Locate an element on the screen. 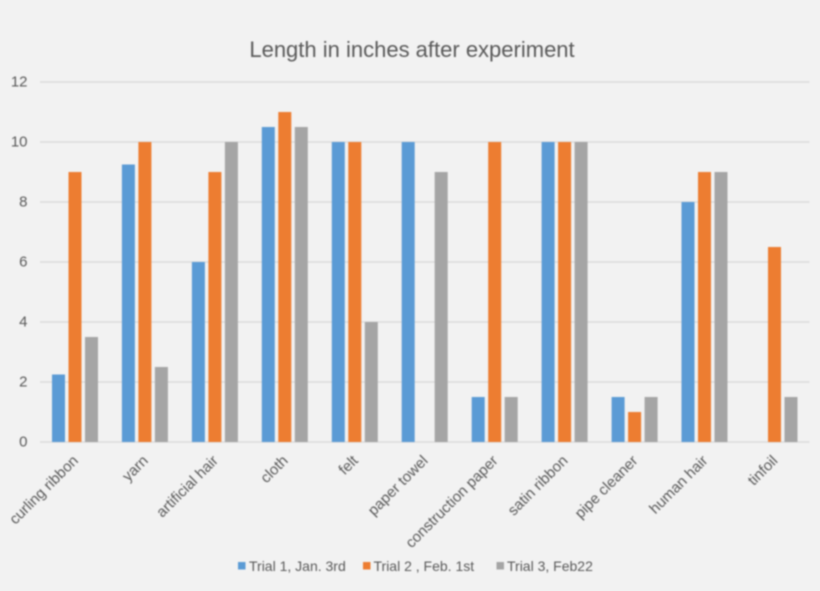 This screenshot has width=820, height=591. svg-text:Length in inches after experim: Length in inches after experiment is located at coordinates (411, 49).